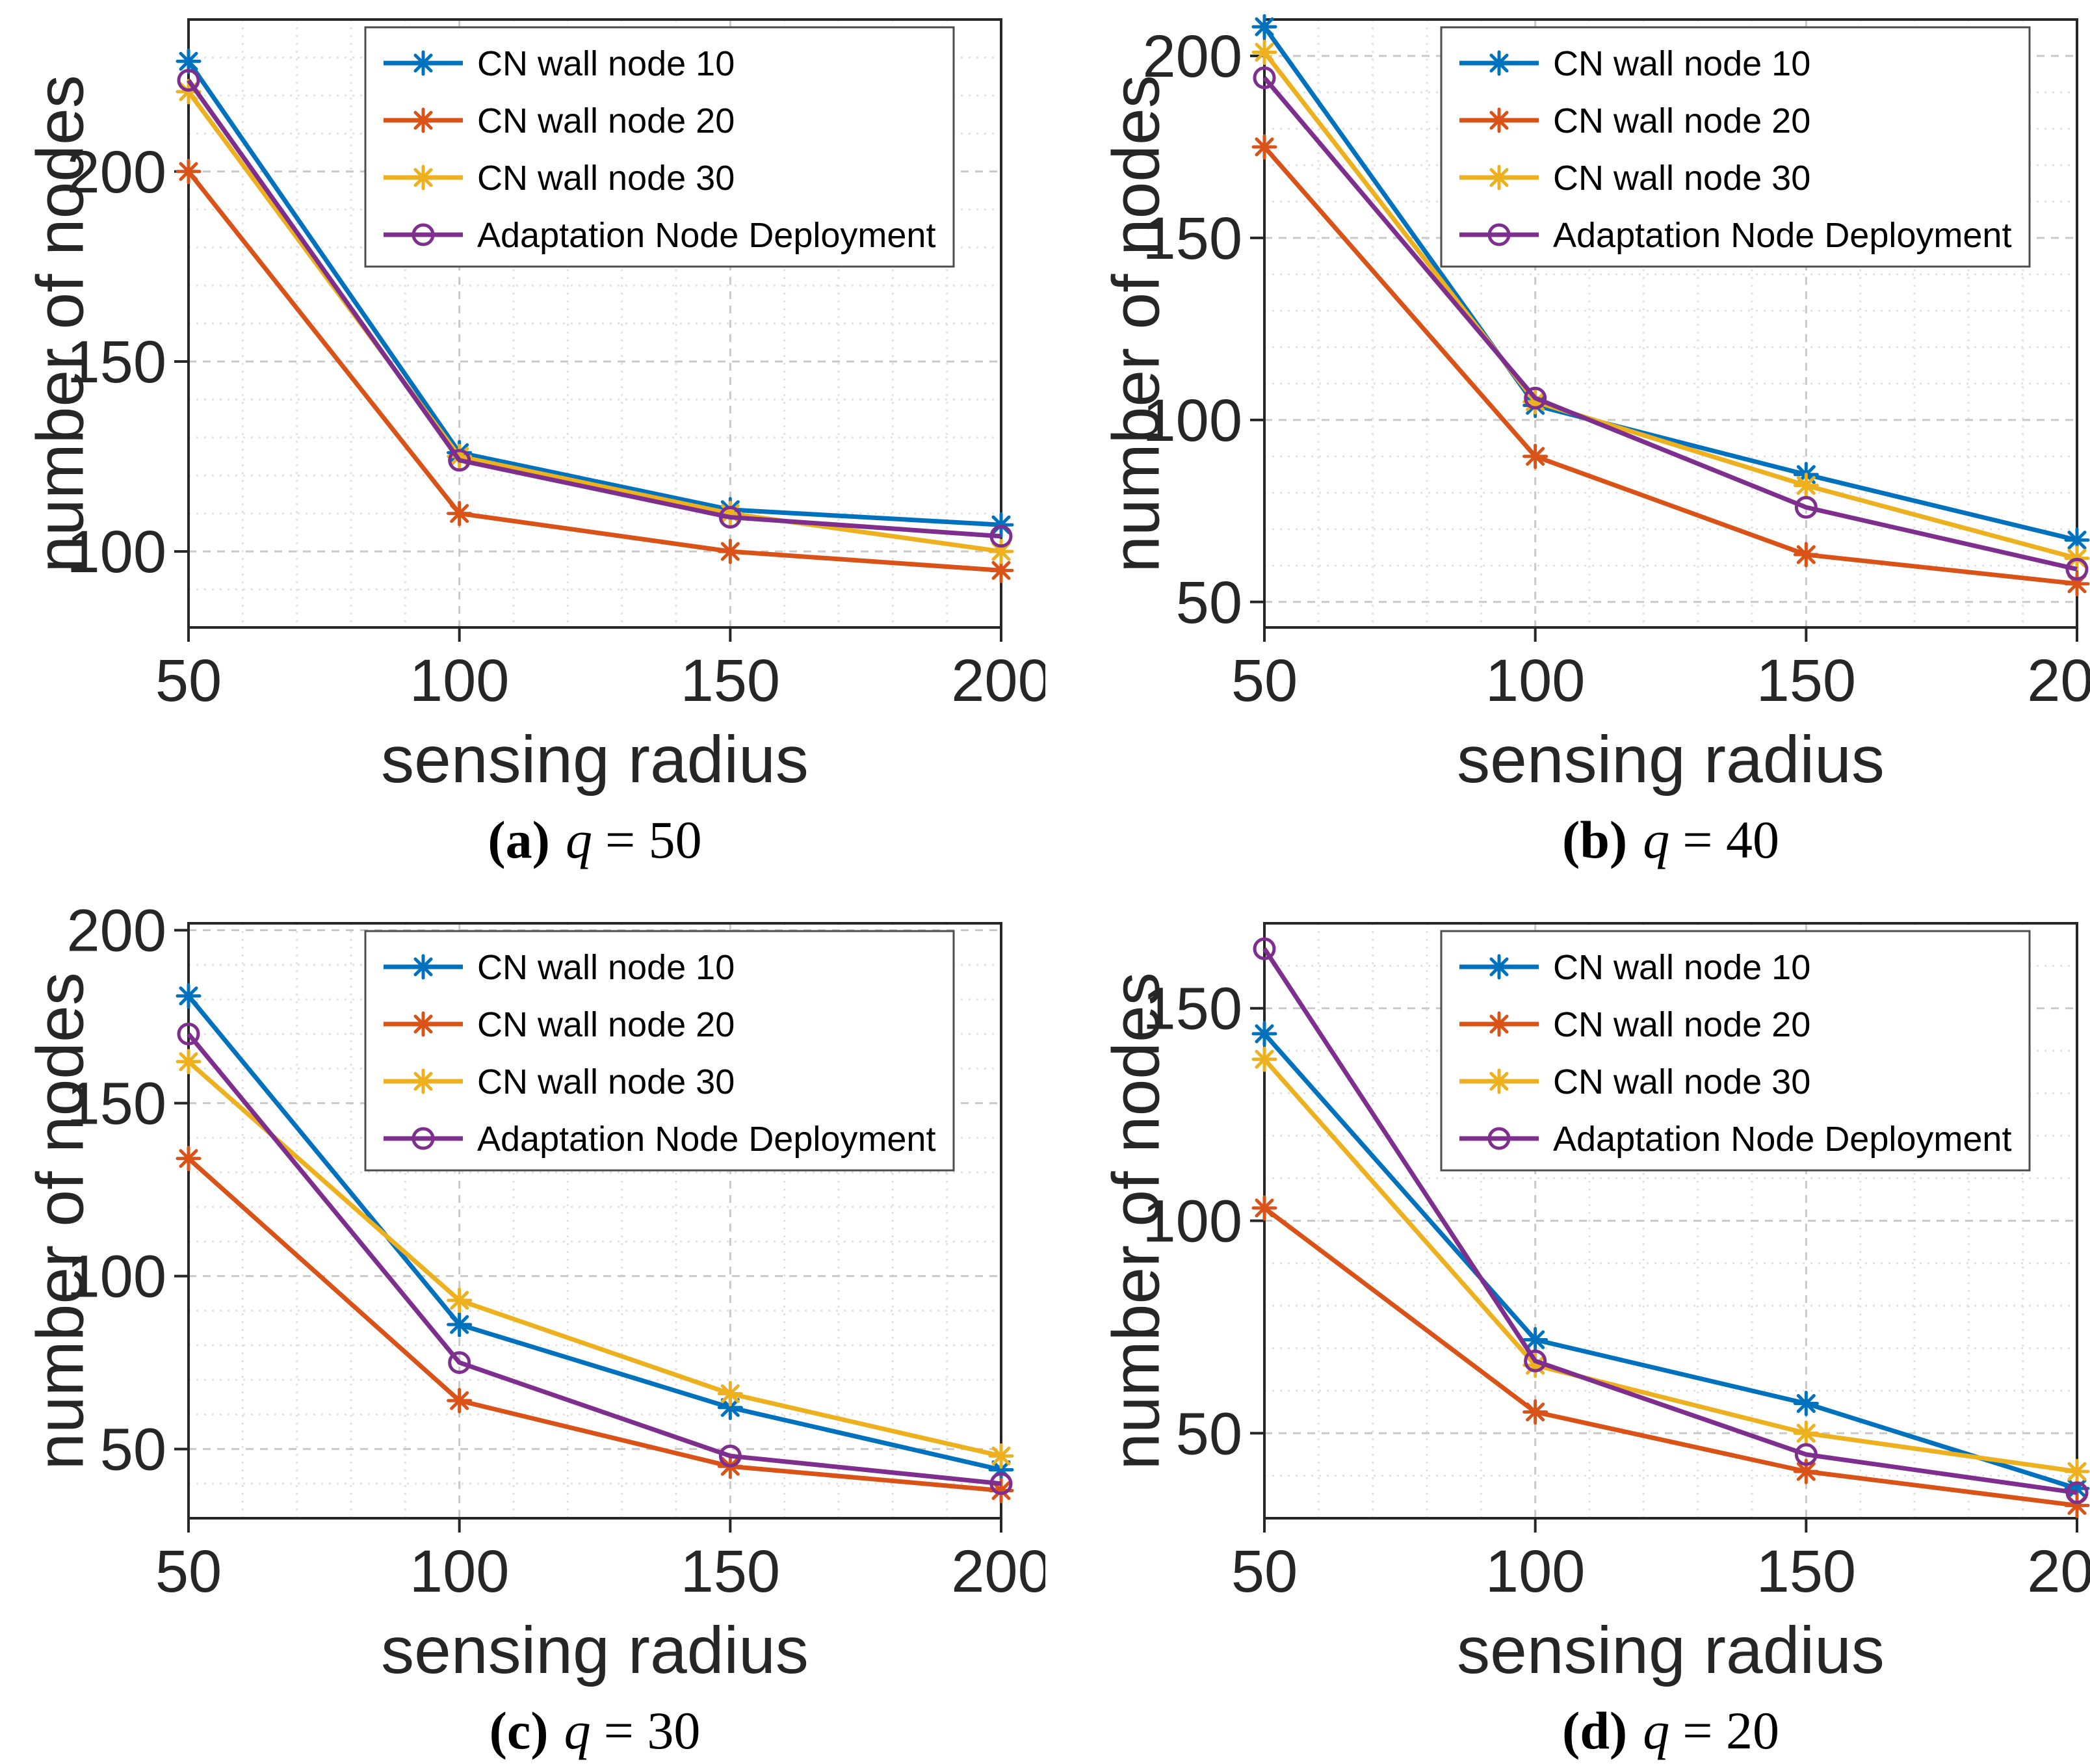 The image size is (2090, 1764). I want to click on caption-equation: = 30, so click(652, 1731).